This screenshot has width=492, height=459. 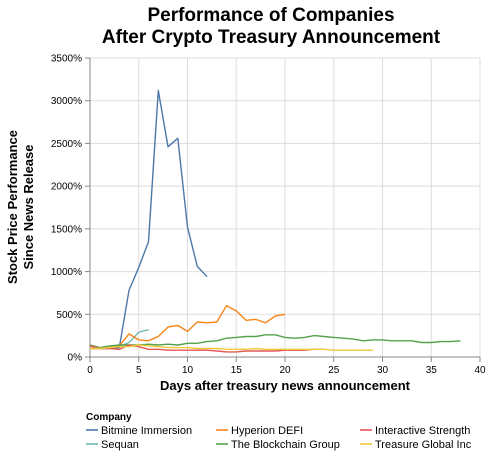 What do you see at coordinates (285, 385) in the screenshot?
I see `x-axis-title: Days after treasury news announcement` at bounding box center [285, 385].